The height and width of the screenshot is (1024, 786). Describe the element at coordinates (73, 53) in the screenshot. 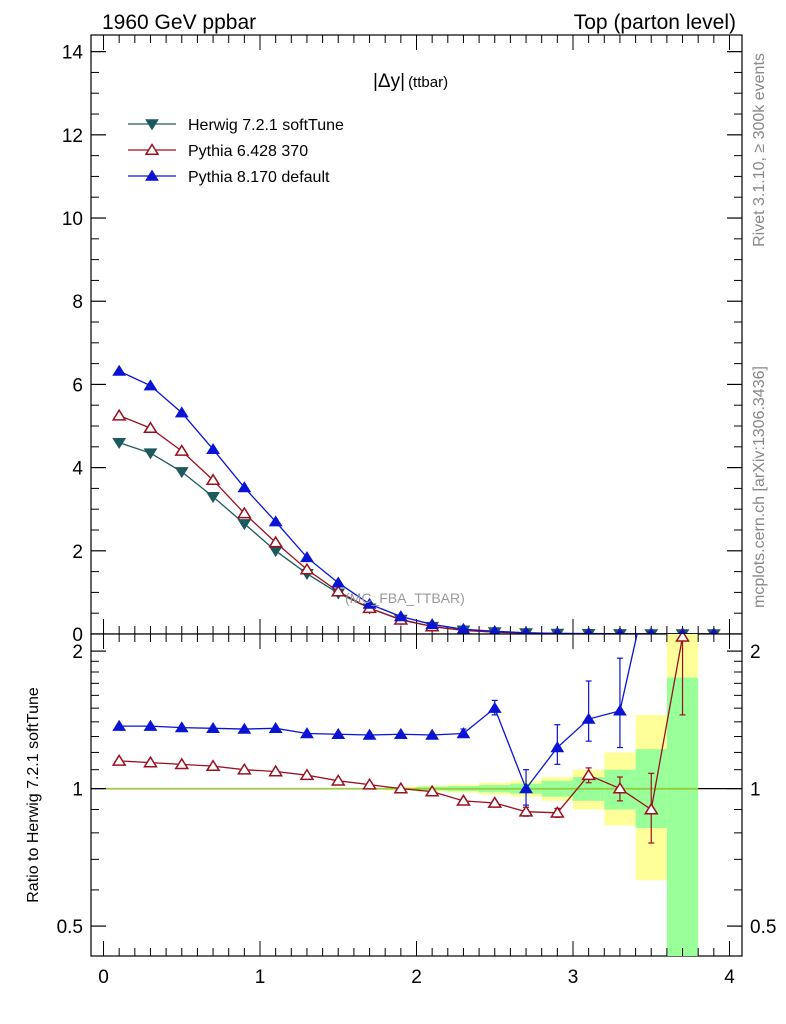

I see `y-tick-label: 14` at that location.